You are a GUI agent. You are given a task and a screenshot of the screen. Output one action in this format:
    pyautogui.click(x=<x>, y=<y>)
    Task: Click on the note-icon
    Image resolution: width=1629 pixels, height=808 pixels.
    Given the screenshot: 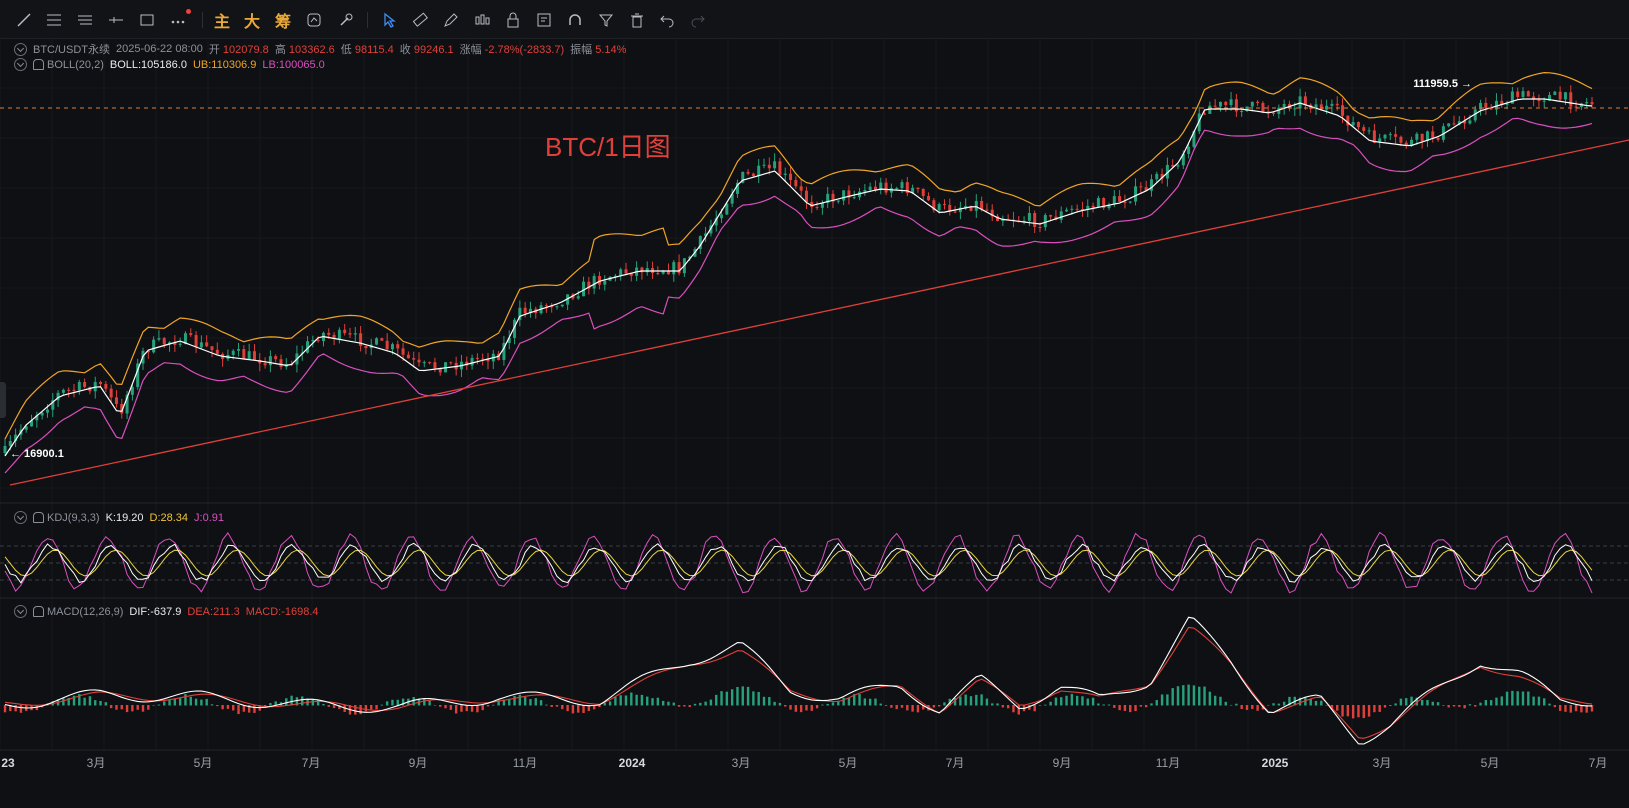 What is the action you would take?
    pyautogui.click(x=544, y=20)
    